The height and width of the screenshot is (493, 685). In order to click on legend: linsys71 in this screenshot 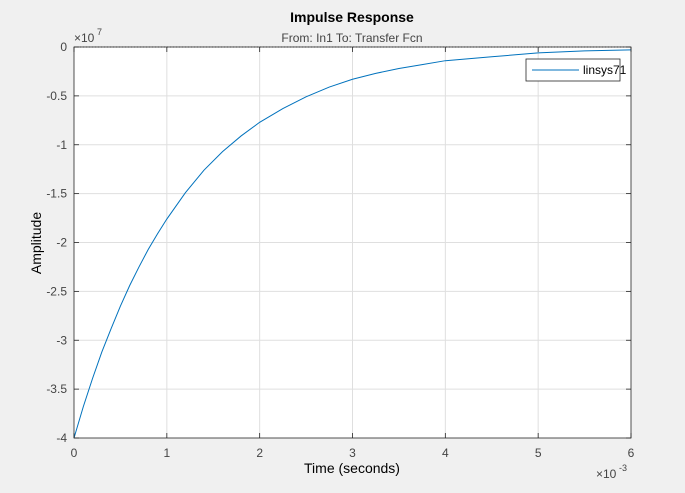, I will do `click(576, 70)`.